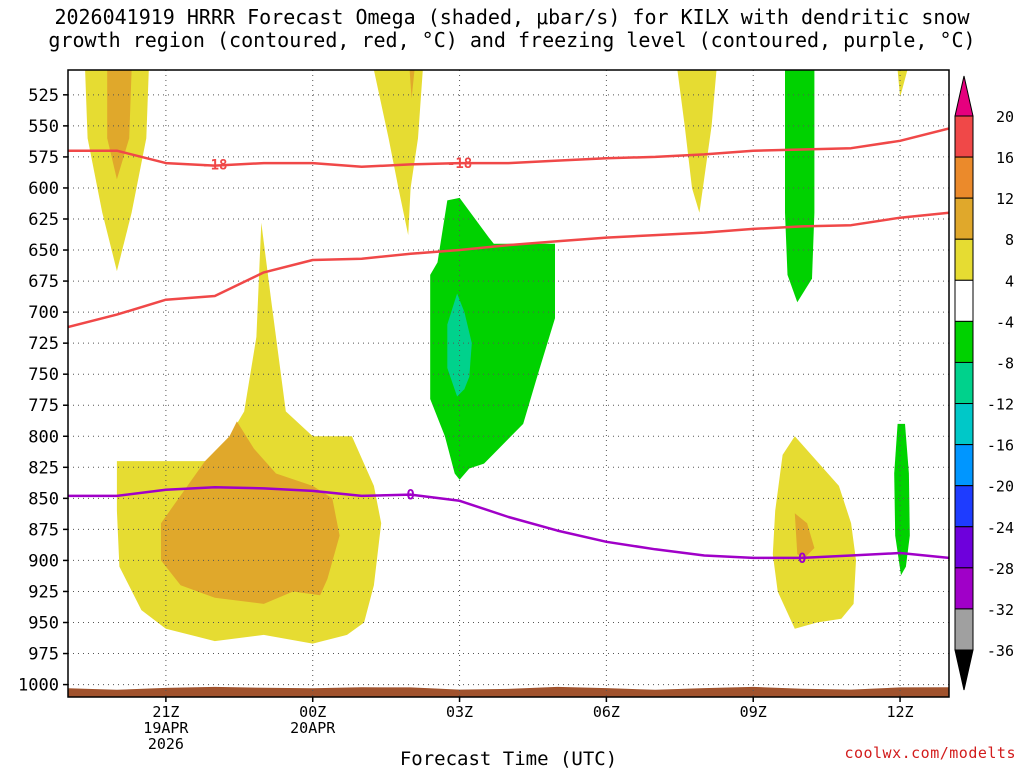  What do you see at coordinates (1000, 610) in the screenshot?
I see `colorbar-label--32: -32` at bounding box center [1000, 610].